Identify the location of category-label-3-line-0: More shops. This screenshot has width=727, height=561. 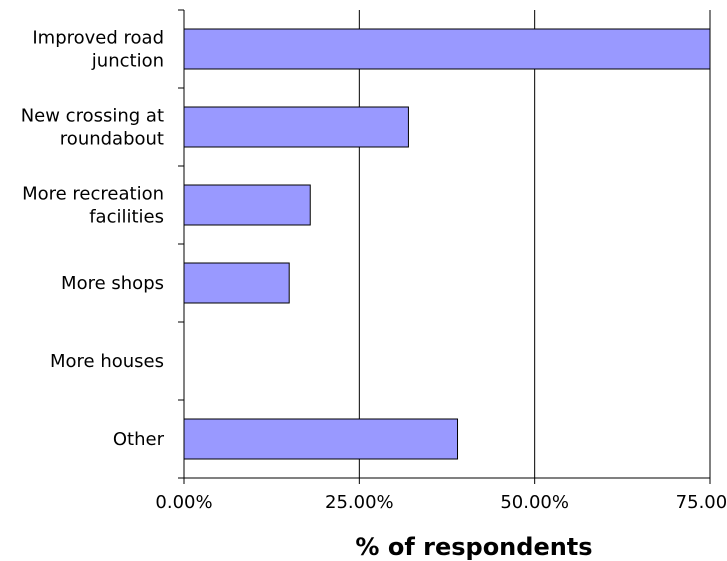
(112, 283).